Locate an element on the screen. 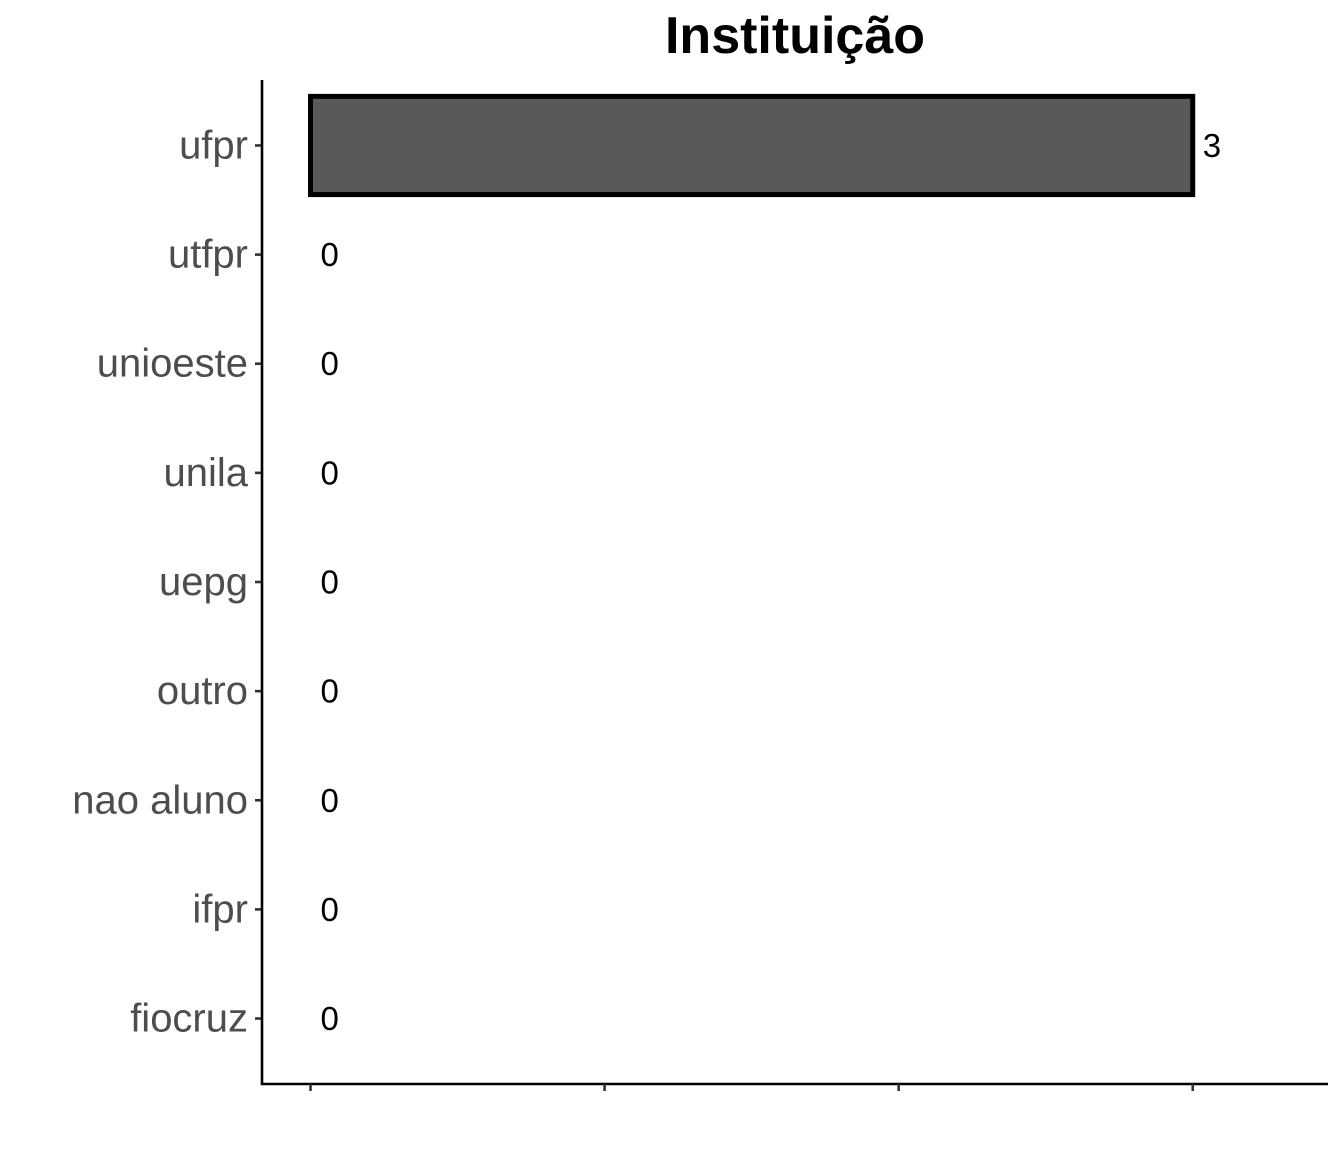 The width and height of the screenshot is (1344, 1152). data-label: 3 is located at coordinates (1212, 145).